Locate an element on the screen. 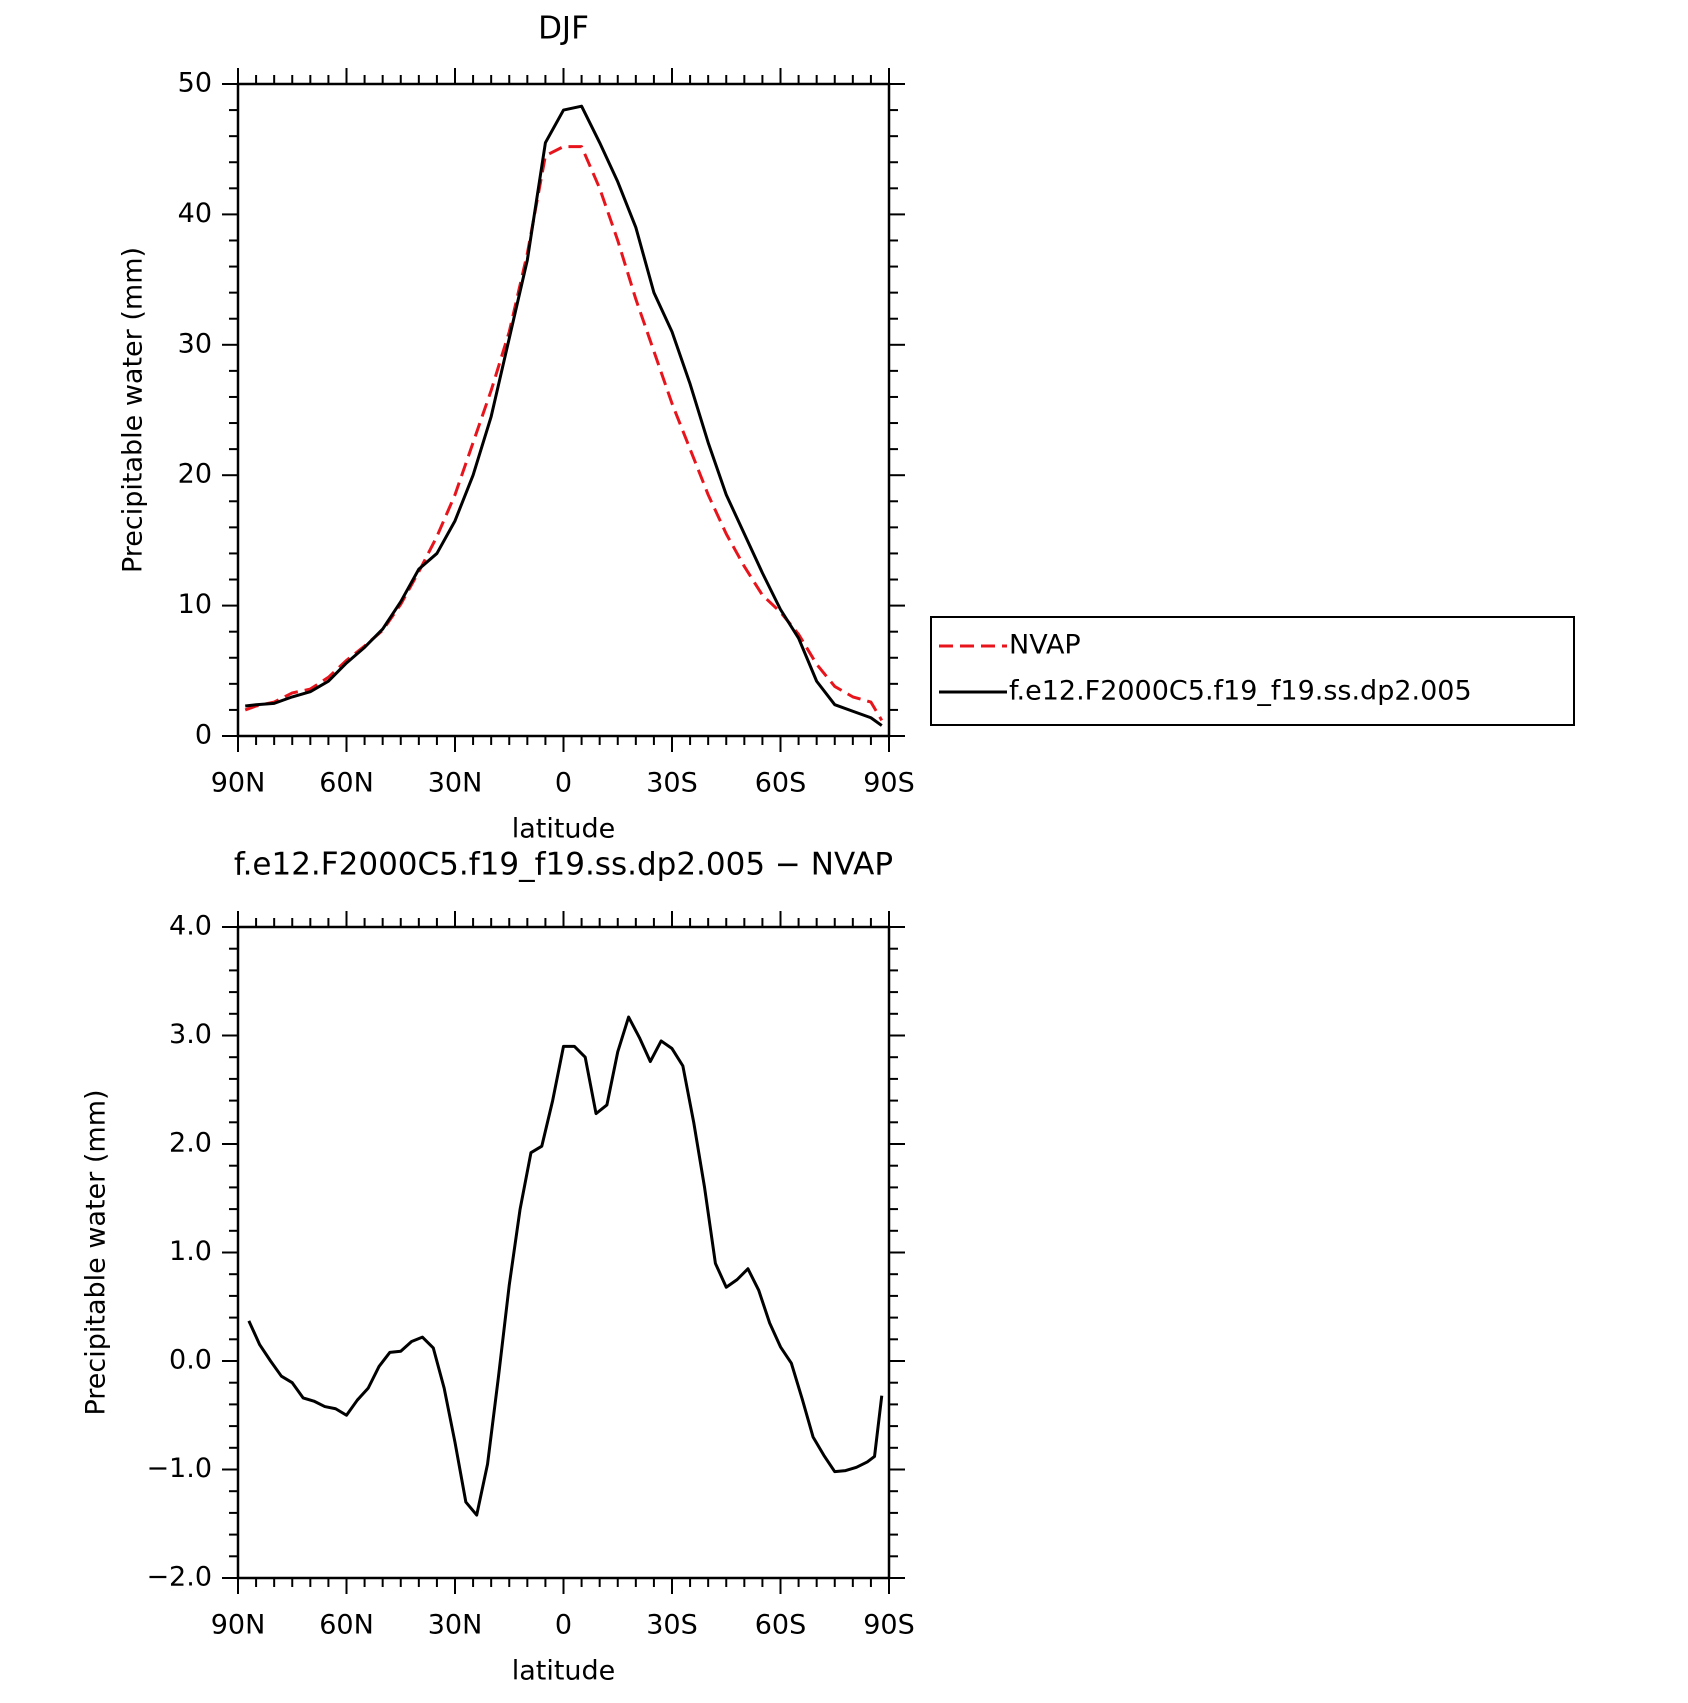  y-tick-label: 3.0 is located at coordinates (190, 1034).